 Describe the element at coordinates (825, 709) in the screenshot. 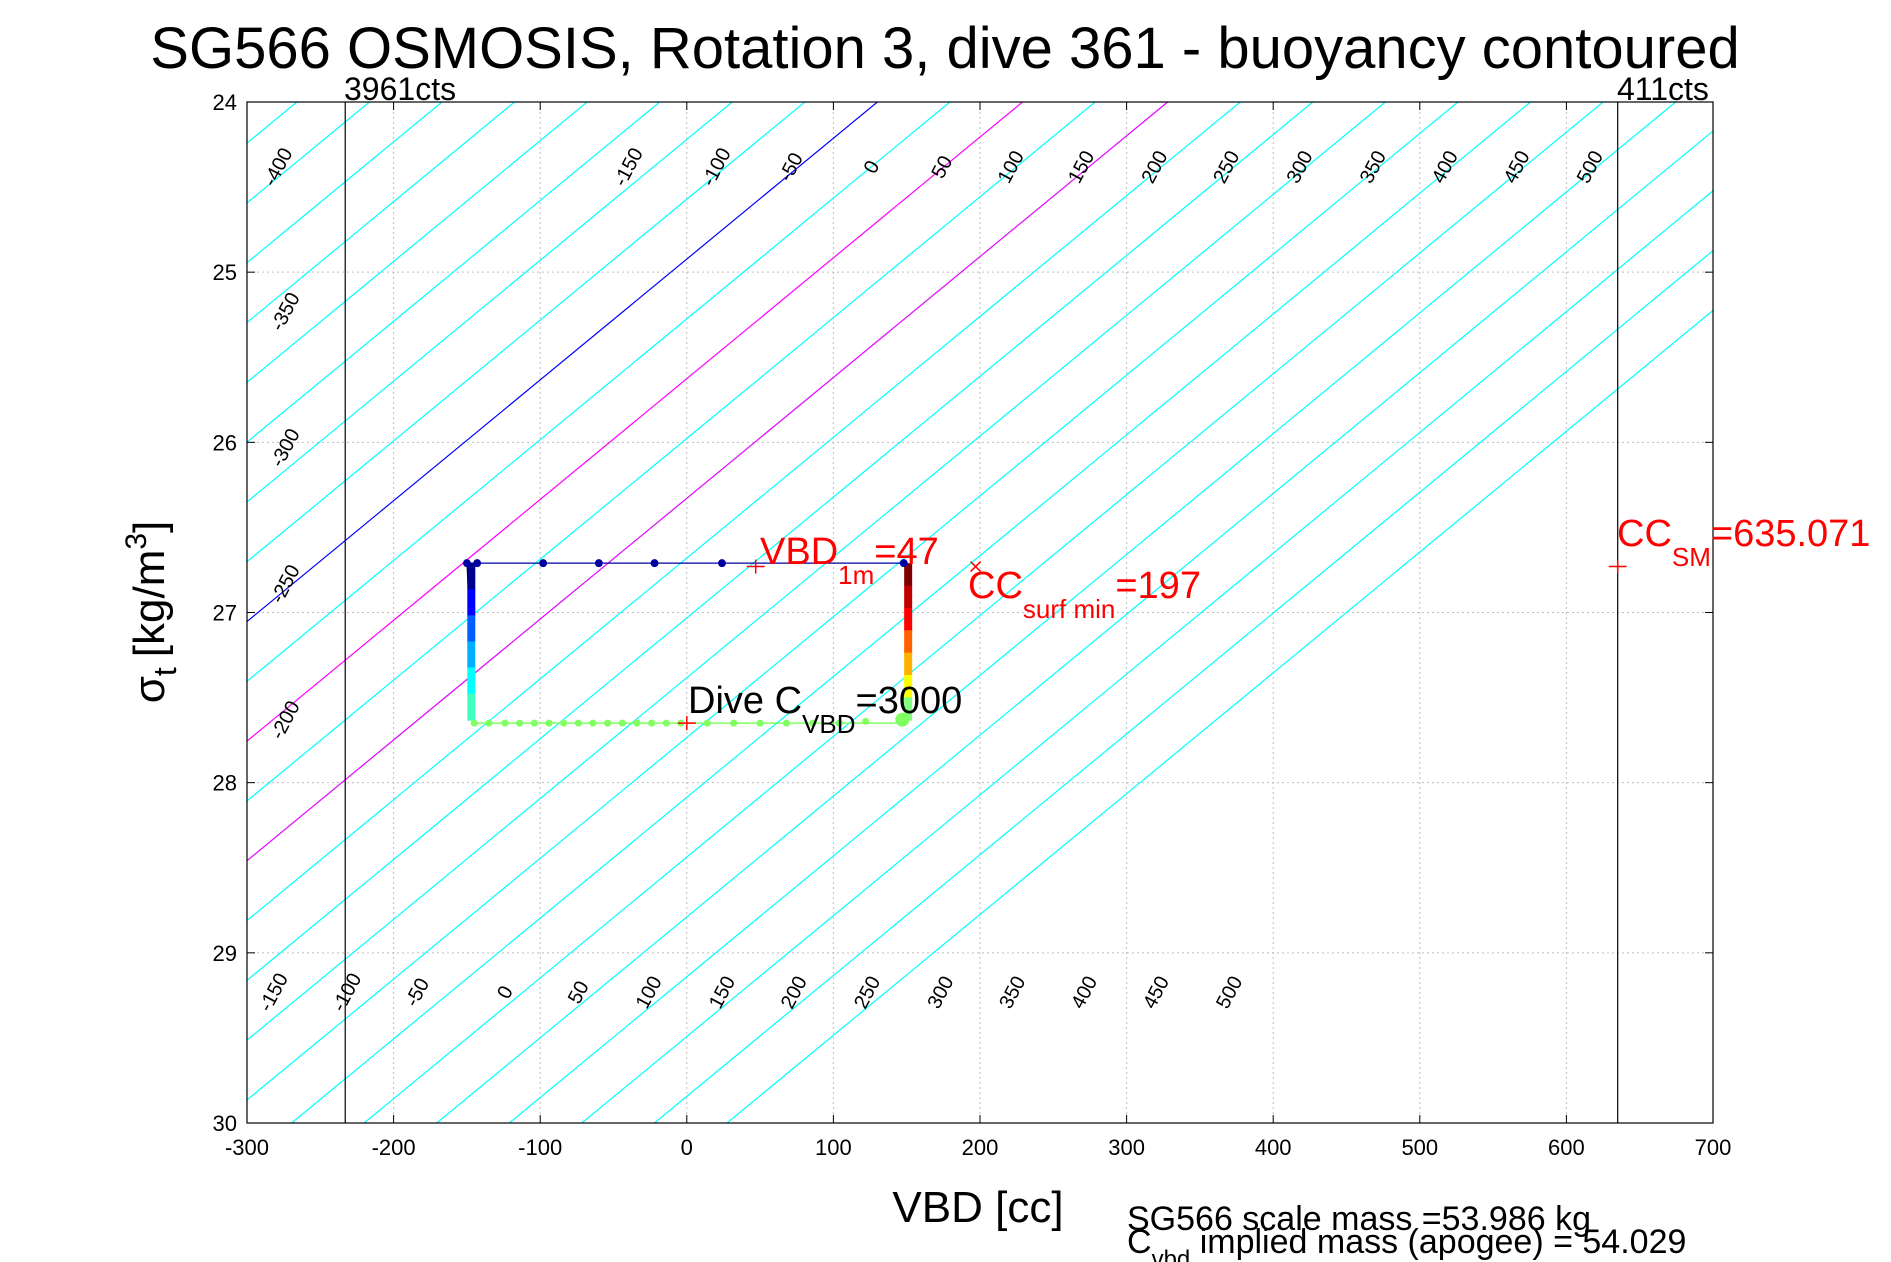

I see `dive-cvbd-annotation: Dive CVBD=3000` at that location.